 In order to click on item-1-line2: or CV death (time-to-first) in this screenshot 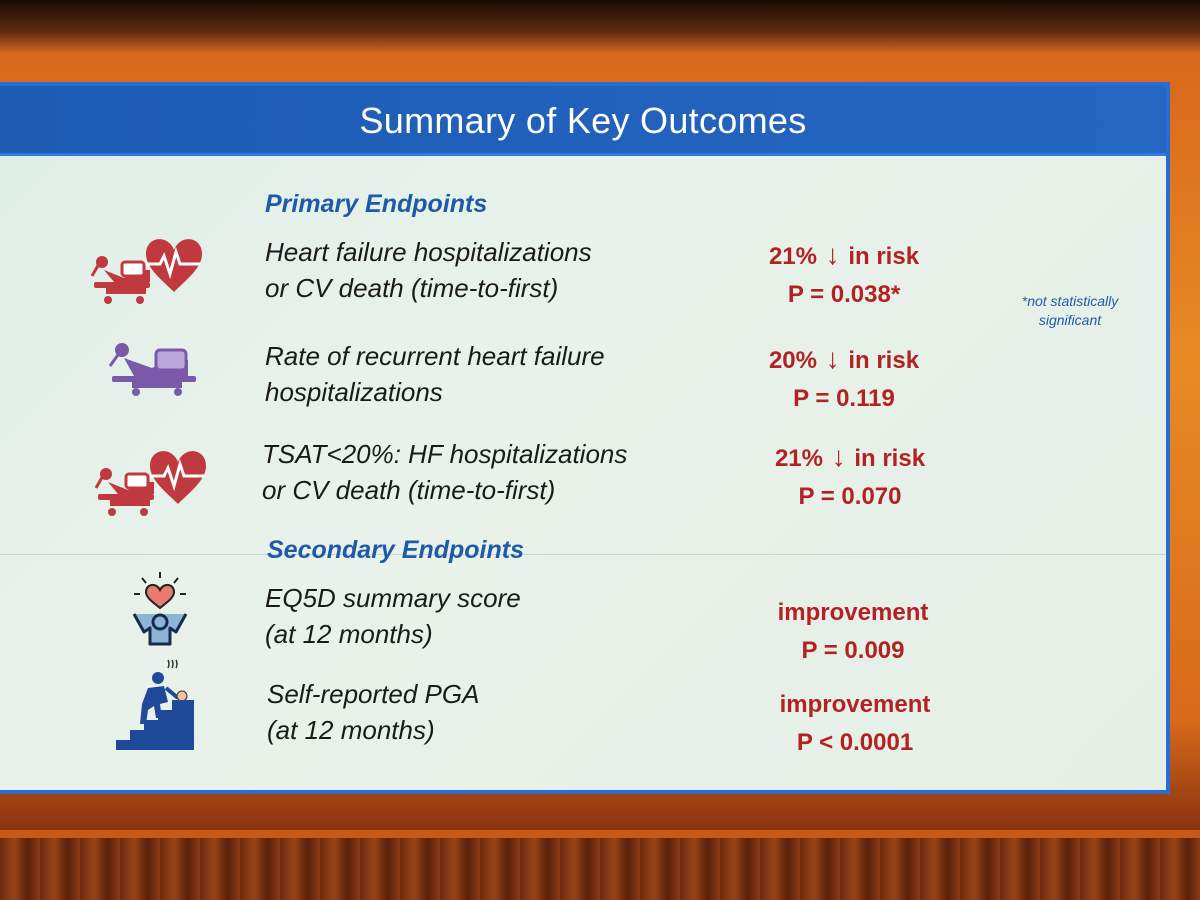, I will do `click(412, 288)`.